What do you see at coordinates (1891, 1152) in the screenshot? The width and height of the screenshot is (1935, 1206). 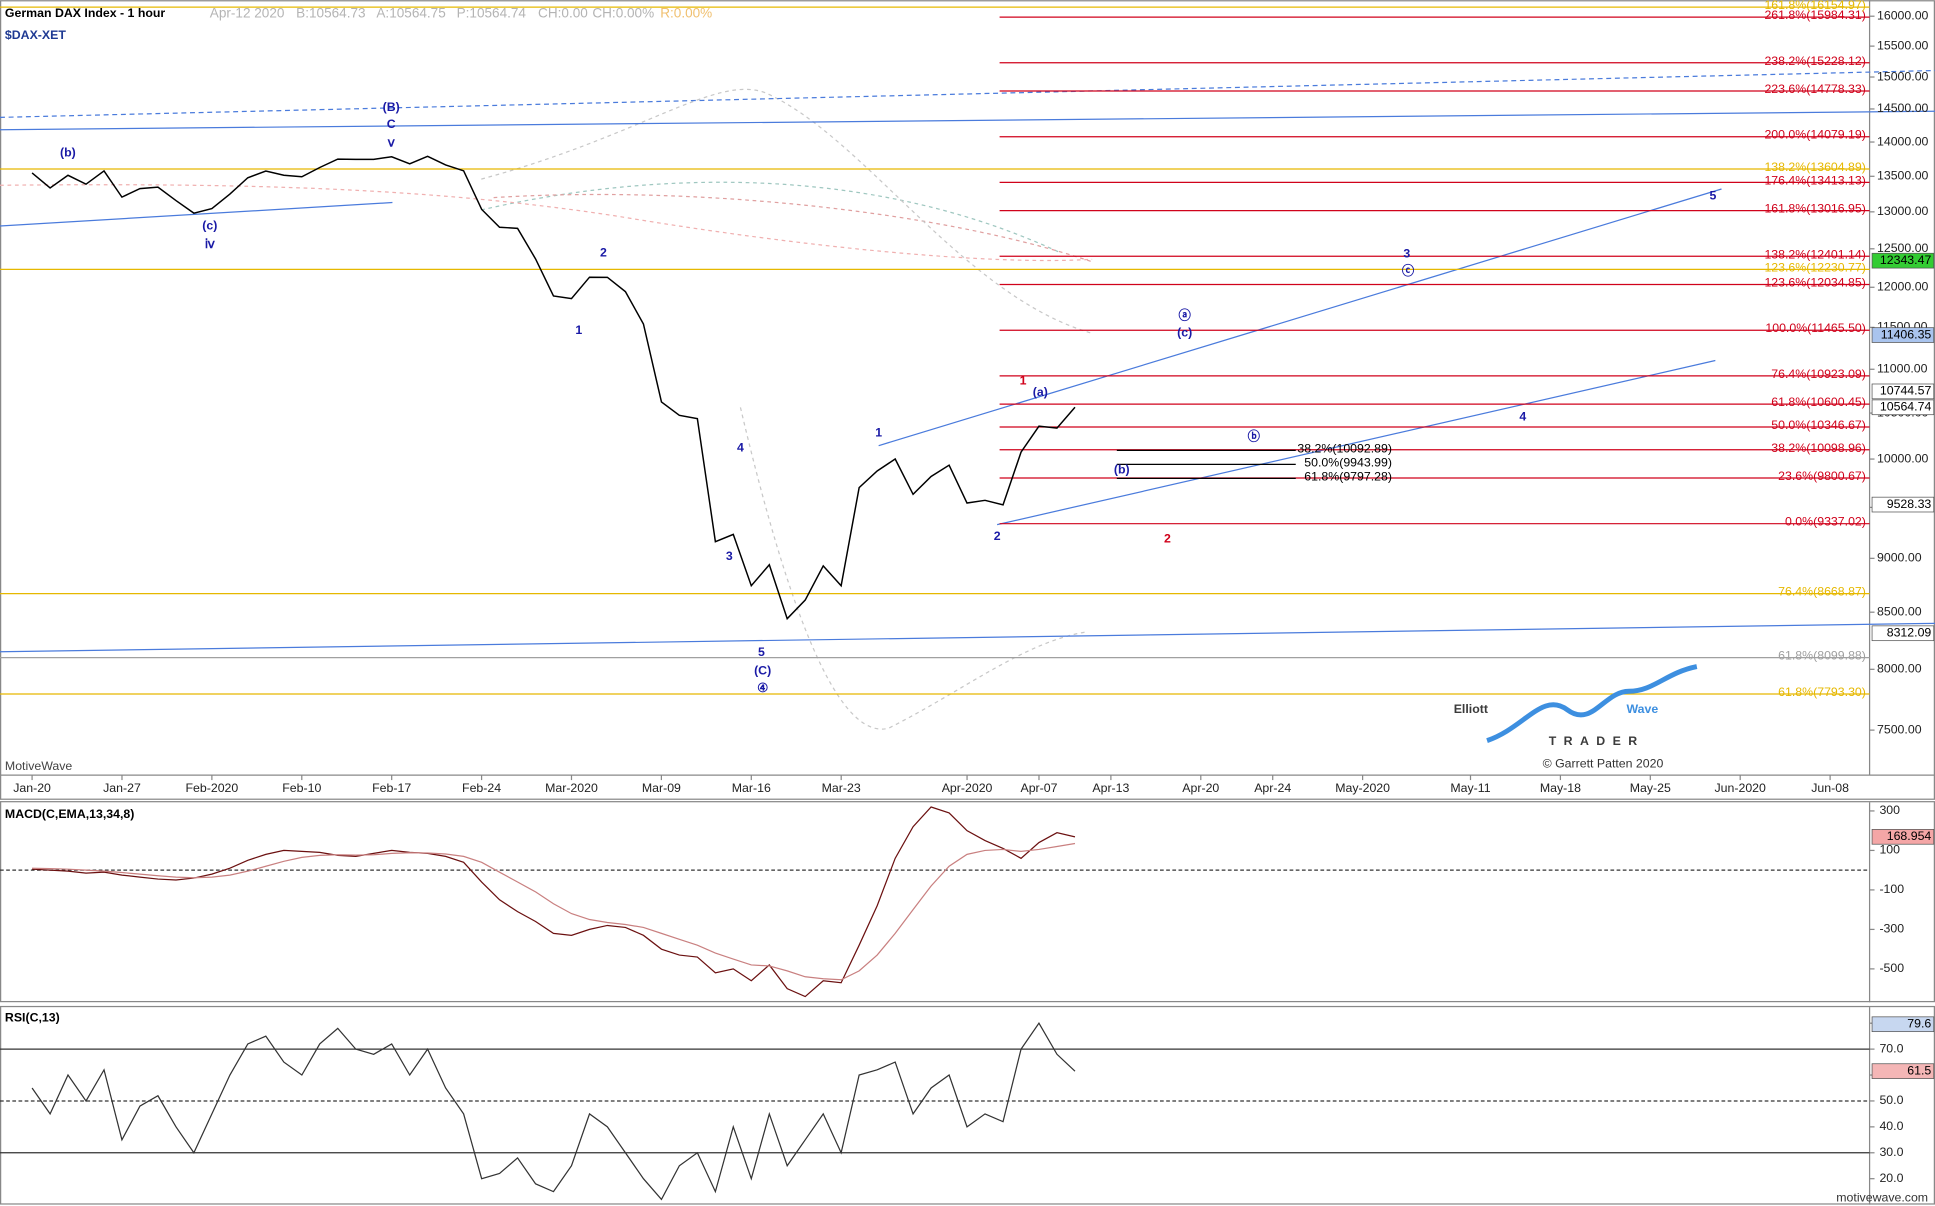 I see `y-tick-label: 30.0` at bounding box center [1891, 1152].